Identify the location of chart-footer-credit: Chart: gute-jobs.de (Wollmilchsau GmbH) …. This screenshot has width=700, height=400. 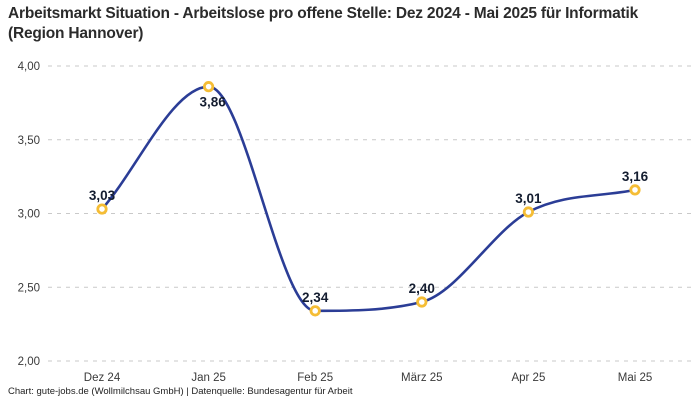
(180, 391).